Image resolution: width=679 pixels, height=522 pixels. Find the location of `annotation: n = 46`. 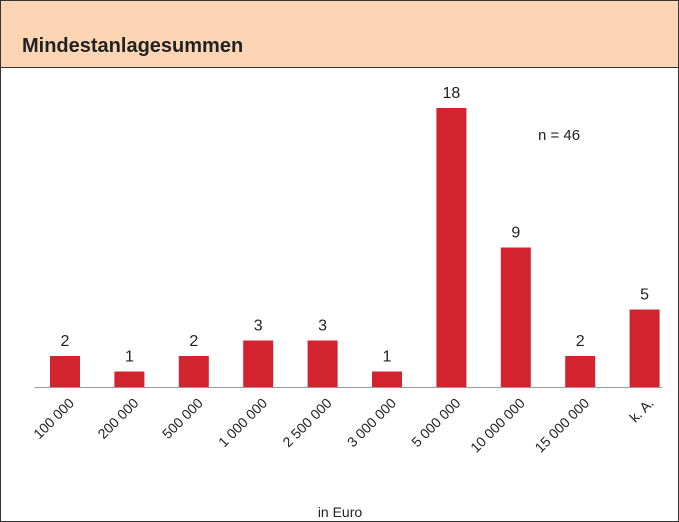

annotation: n = 46 is located at coordinates (559, 135).